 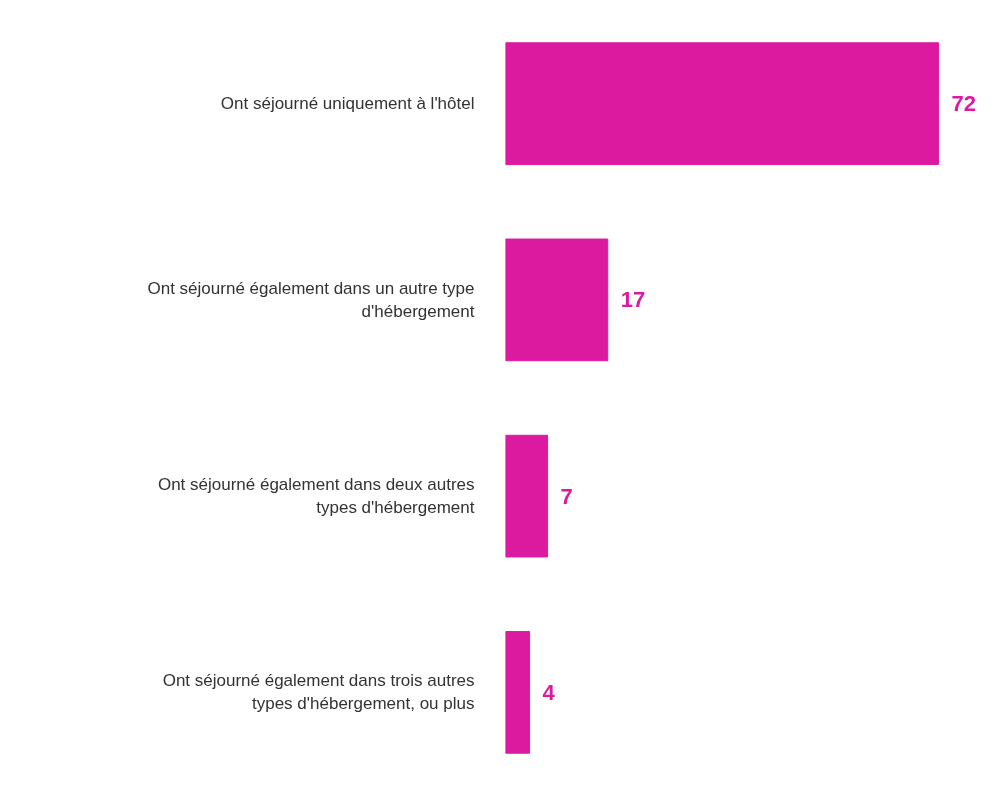 What do you see at coordinates (566, 496) in the screenshot?
I see `data-label: 7` at bounding box center [566, 496].